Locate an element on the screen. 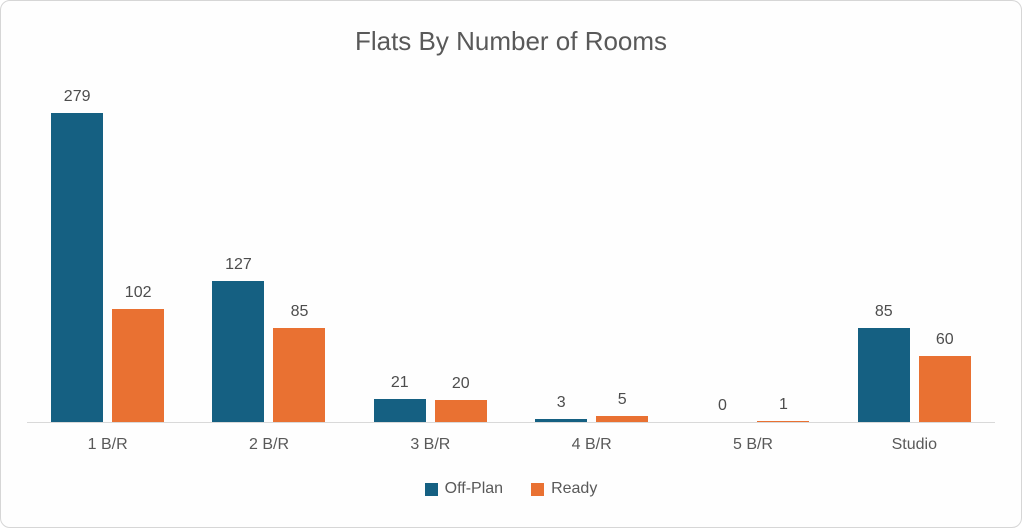 The width and height of the screenshot is (1024, 530). bar-column-off-plan: 3 is located at coordinates (561, 407).